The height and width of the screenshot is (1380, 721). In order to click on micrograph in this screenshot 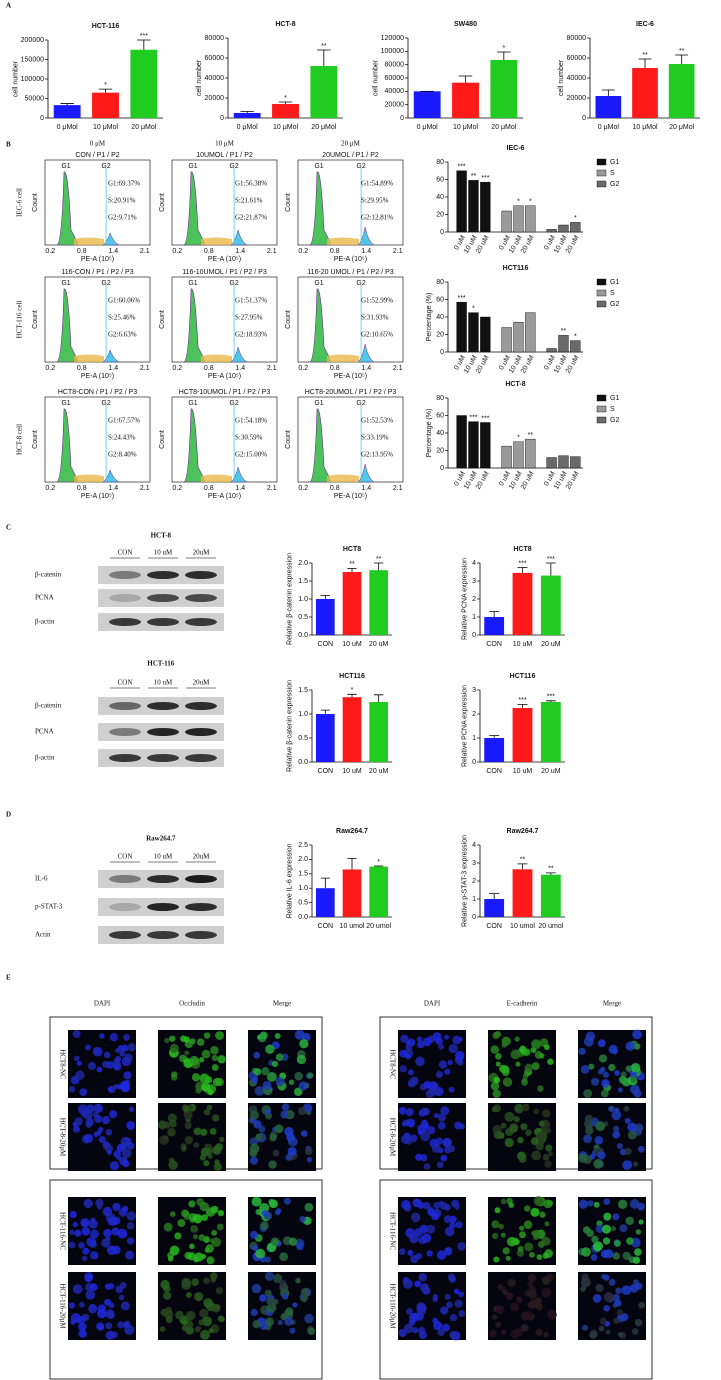, I will do `click(191, 1137)`.